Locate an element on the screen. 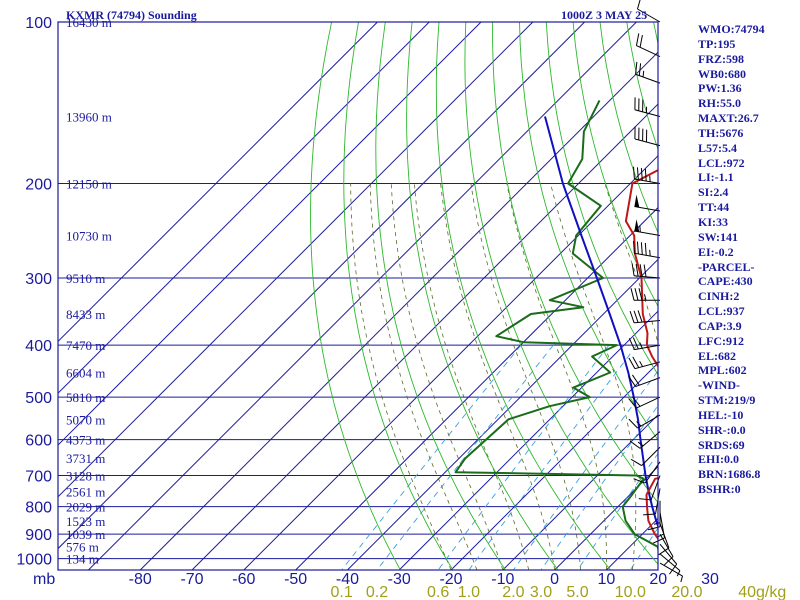 The height and width of the screenshot is (600, 800). mixing-ratio-label: 5.0 is located at coordinates (577, 592).